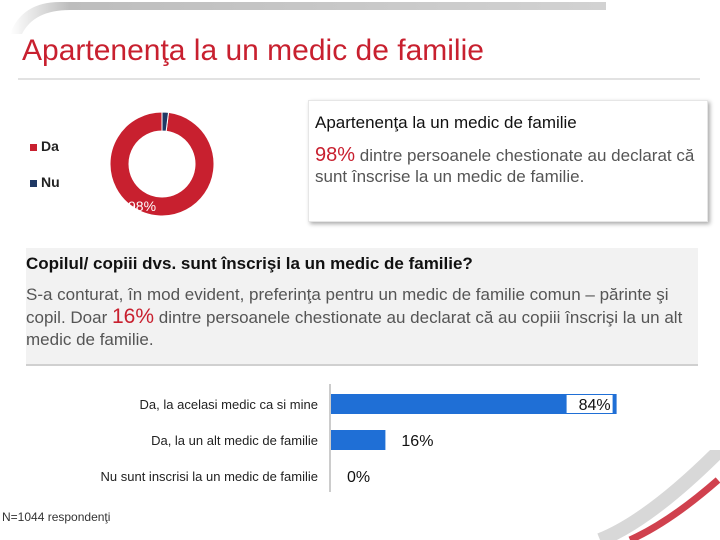 This screenshot has height=540, width=720. What do you see at coordinates (595, 405) in the screenshot?
I see `bar-data-label: 84%` at bounding box center [595, 405].